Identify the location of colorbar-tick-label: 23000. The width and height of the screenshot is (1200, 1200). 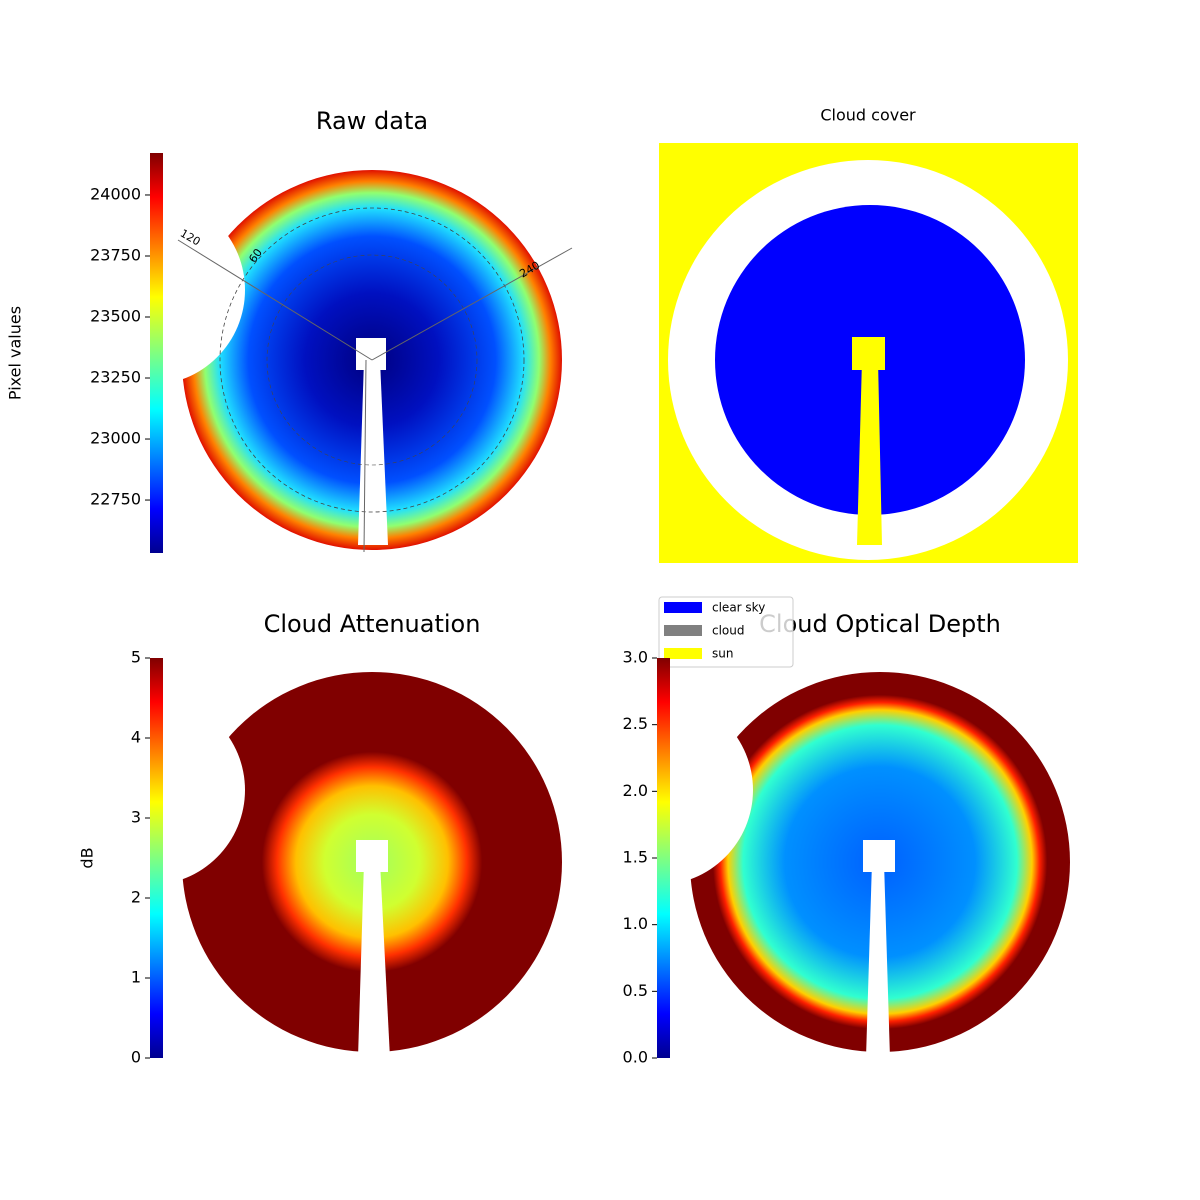
(115, 438).